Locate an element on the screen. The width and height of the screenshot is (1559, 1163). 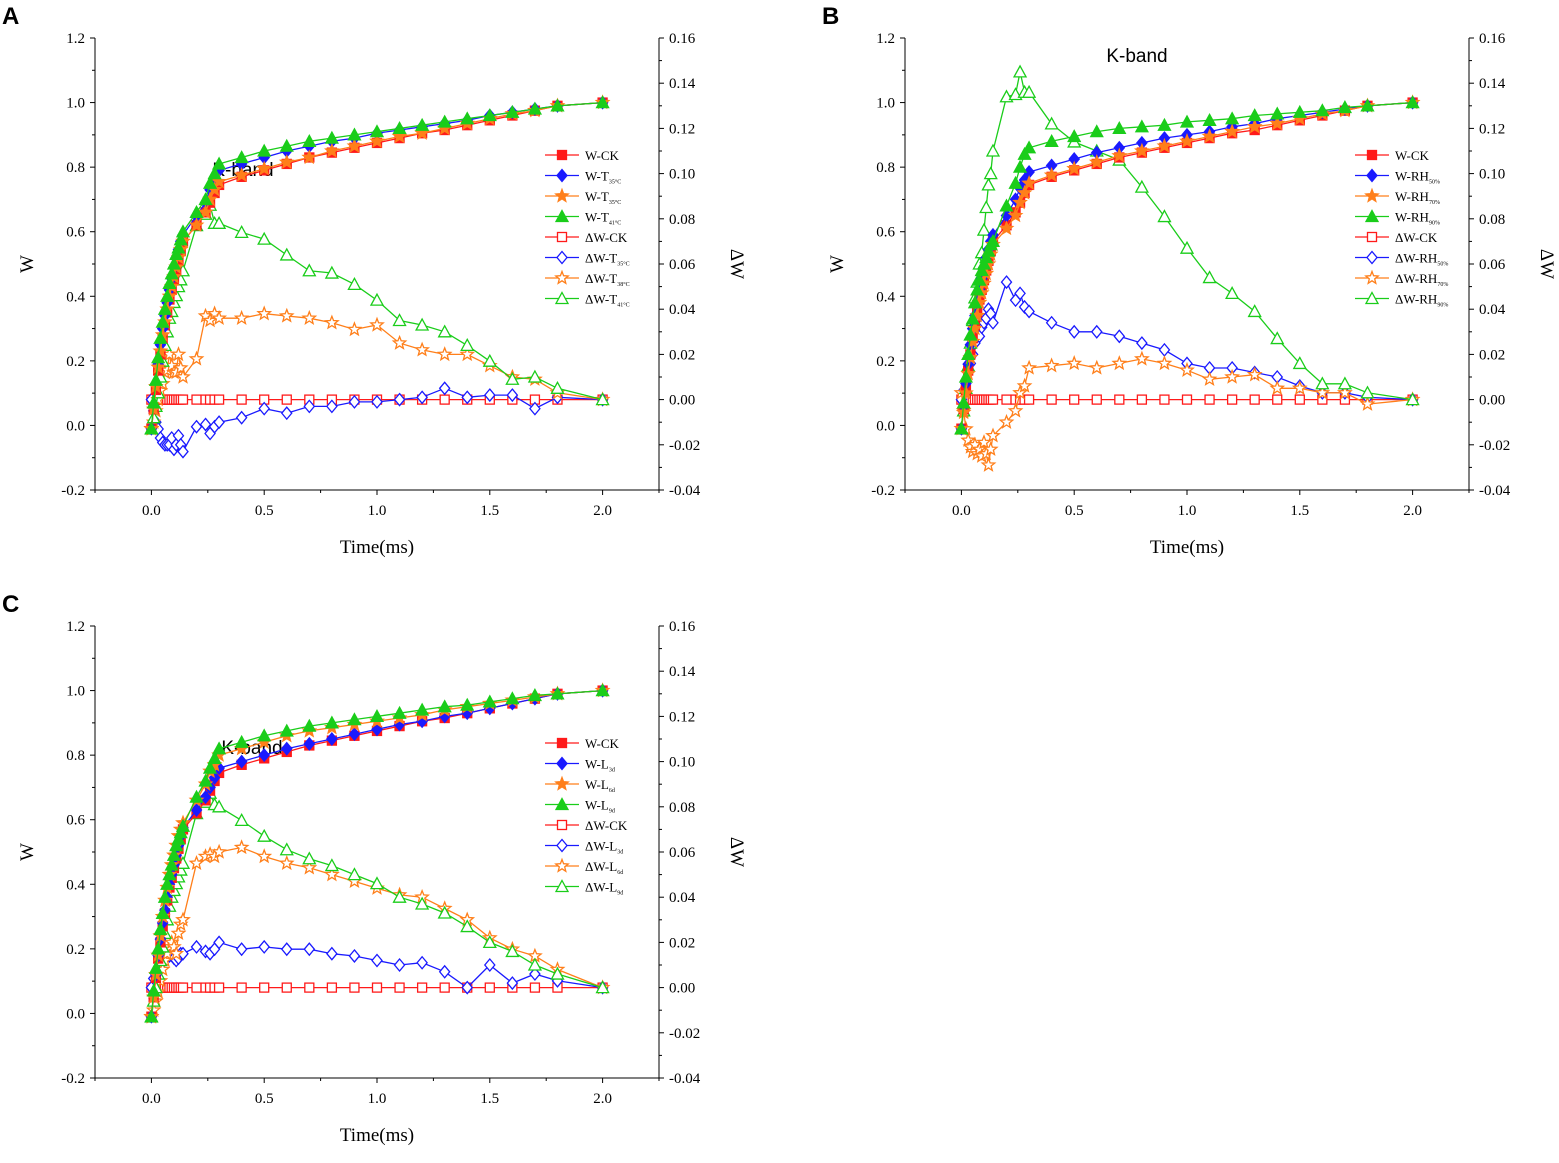
legend-item: ΔW-T41°C is located at coordinates (587, 300).